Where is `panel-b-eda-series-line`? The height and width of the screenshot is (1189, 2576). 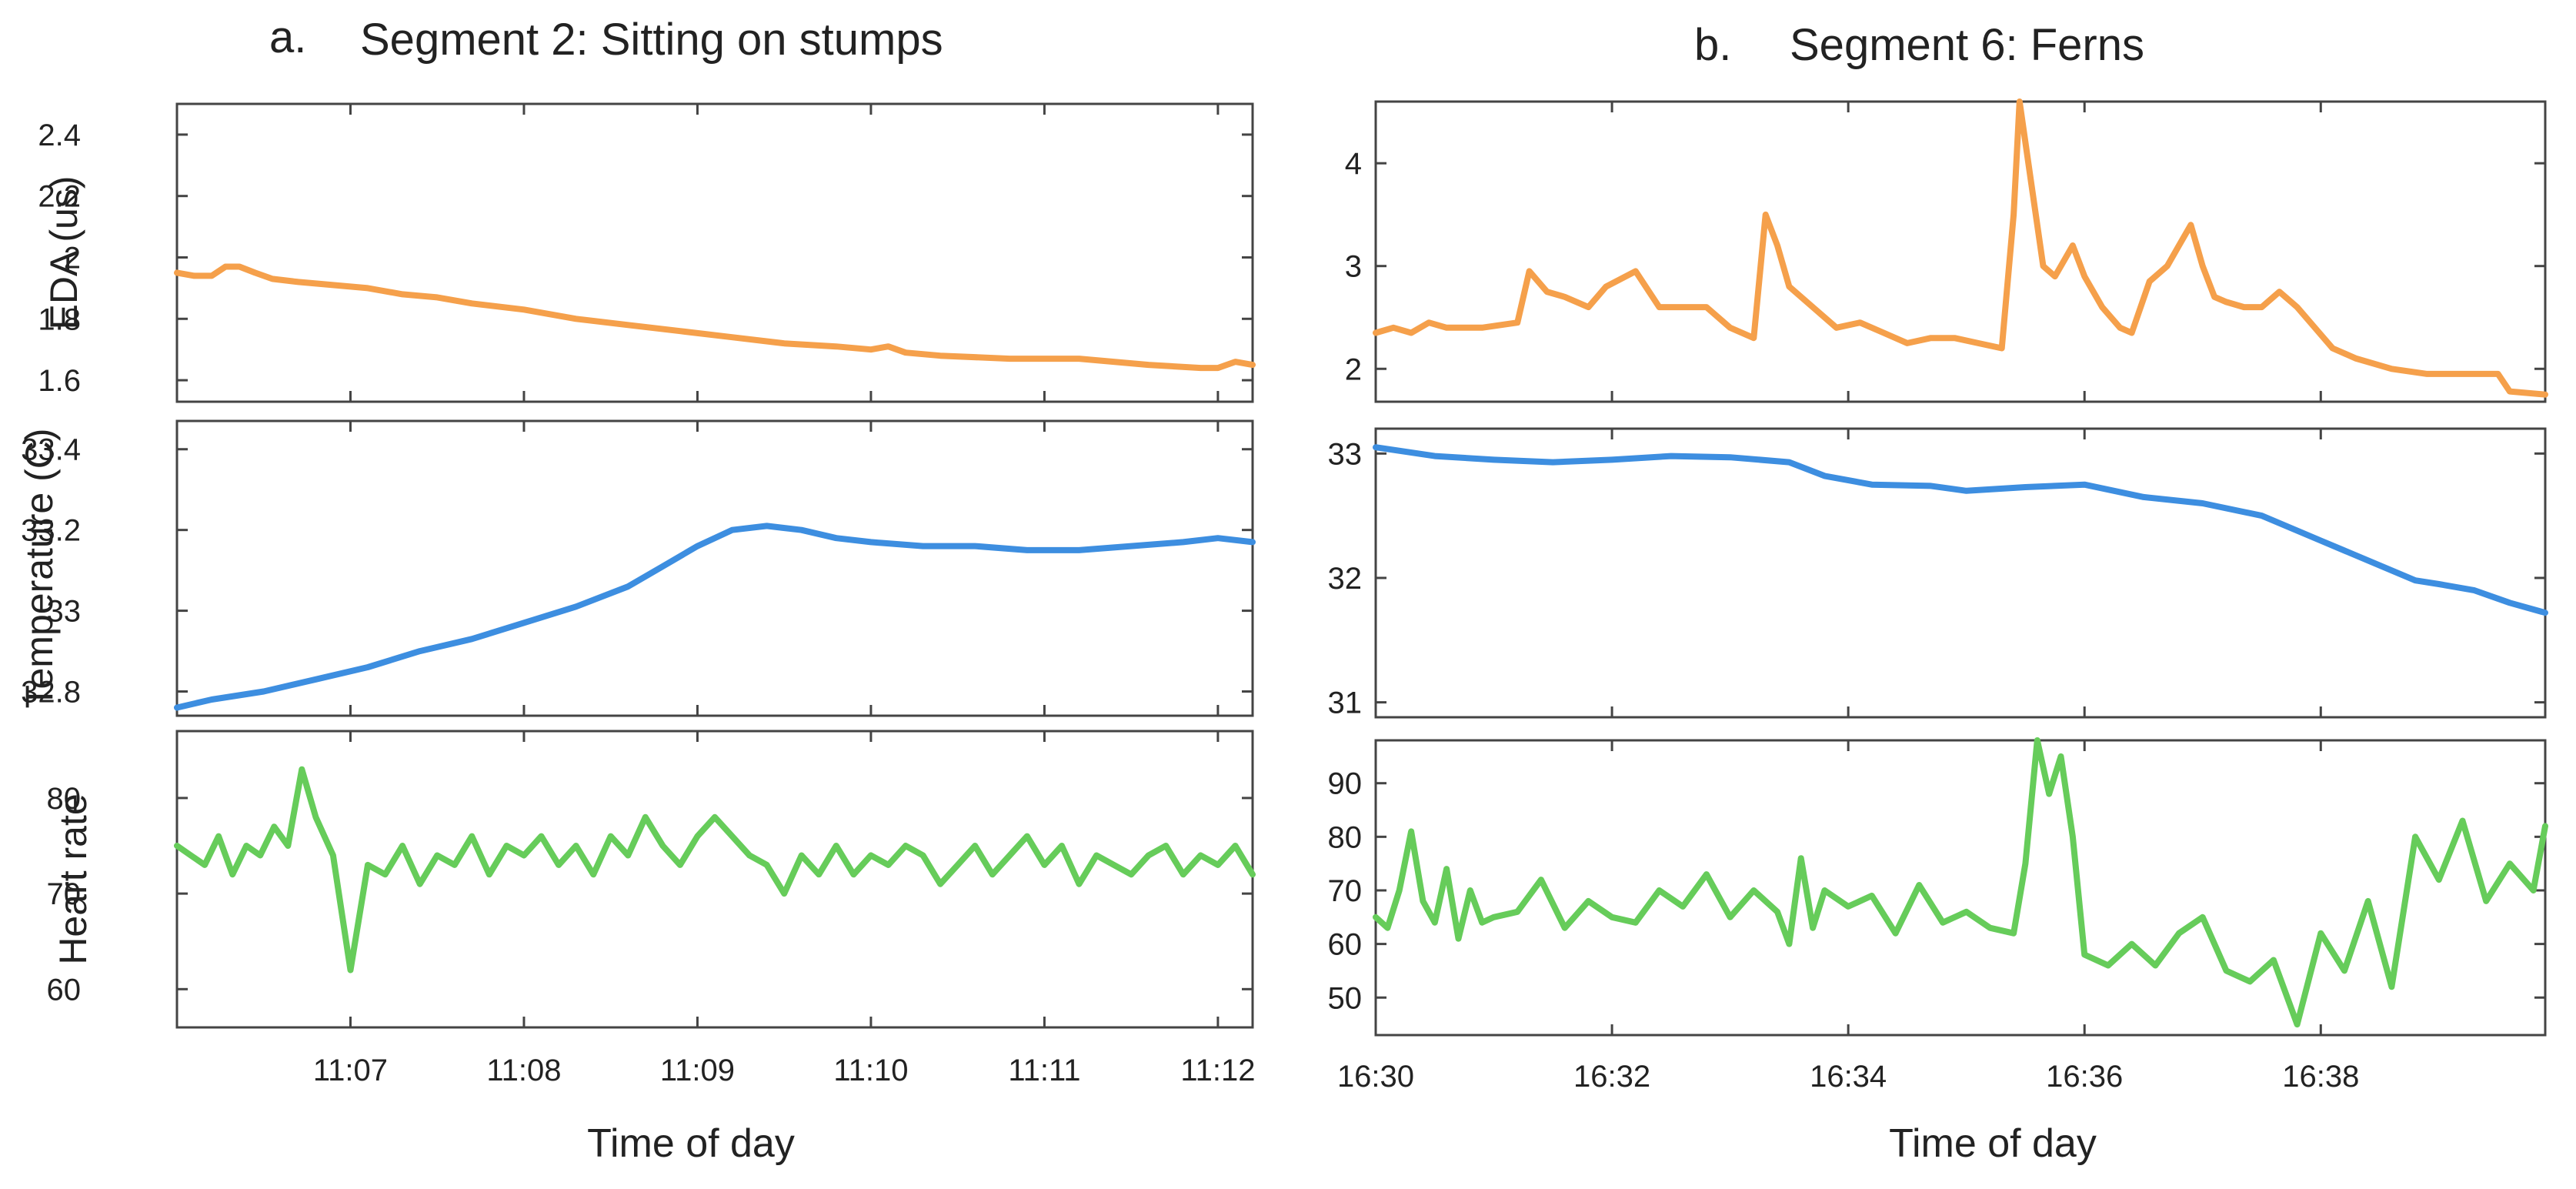 panel-b-eda-series-line is located at coordinates (1961, 248).